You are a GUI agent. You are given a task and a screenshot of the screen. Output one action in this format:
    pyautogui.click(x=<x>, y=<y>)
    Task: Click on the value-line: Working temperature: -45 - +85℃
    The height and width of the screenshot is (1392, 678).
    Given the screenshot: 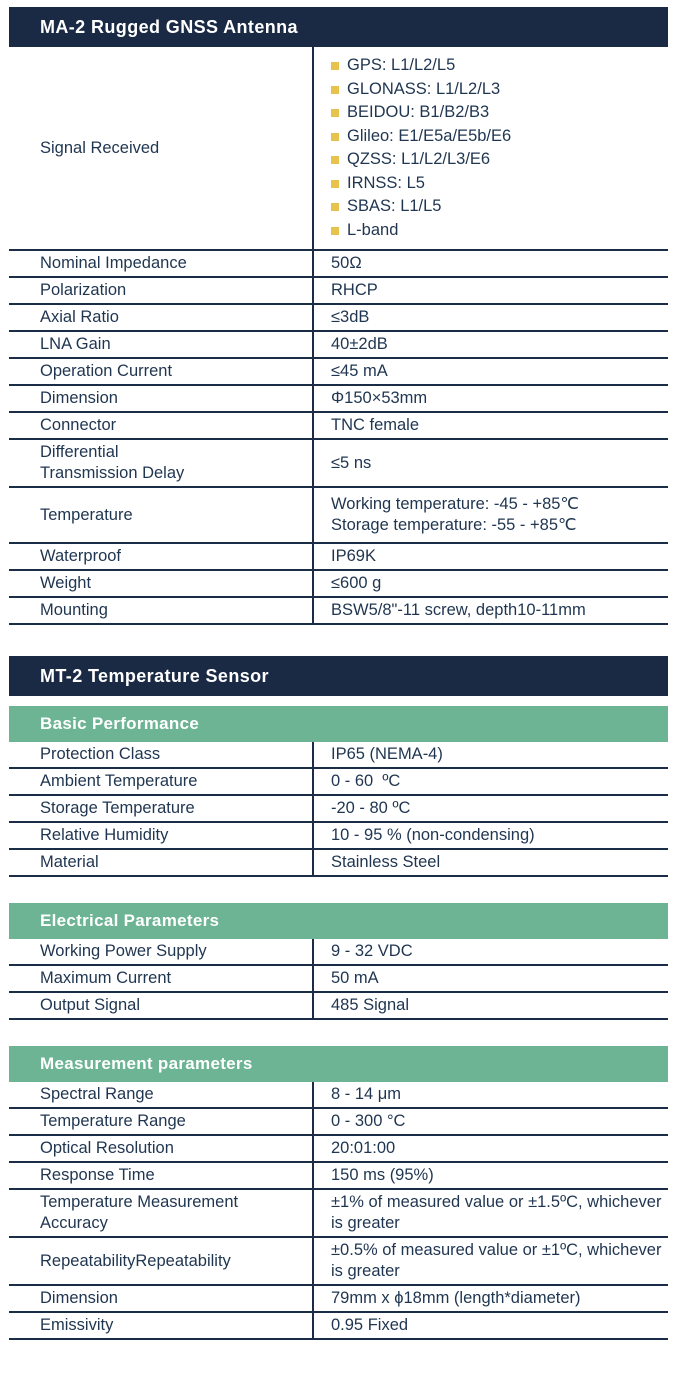 What is the action you would take?
    pyautogui.click(x=455, y=504)
    